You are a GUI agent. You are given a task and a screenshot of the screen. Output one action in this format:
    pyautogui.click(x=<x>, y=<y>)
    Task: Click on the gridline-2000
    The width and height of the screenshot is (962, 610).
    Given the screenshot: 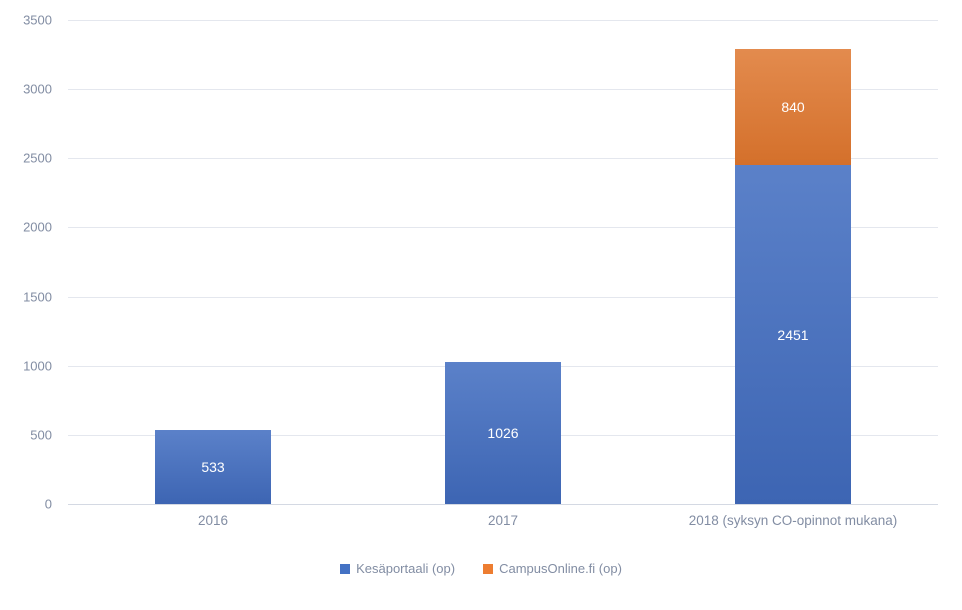 What is the action you would take?
    pyautogui.click(x=503, y=228)
    